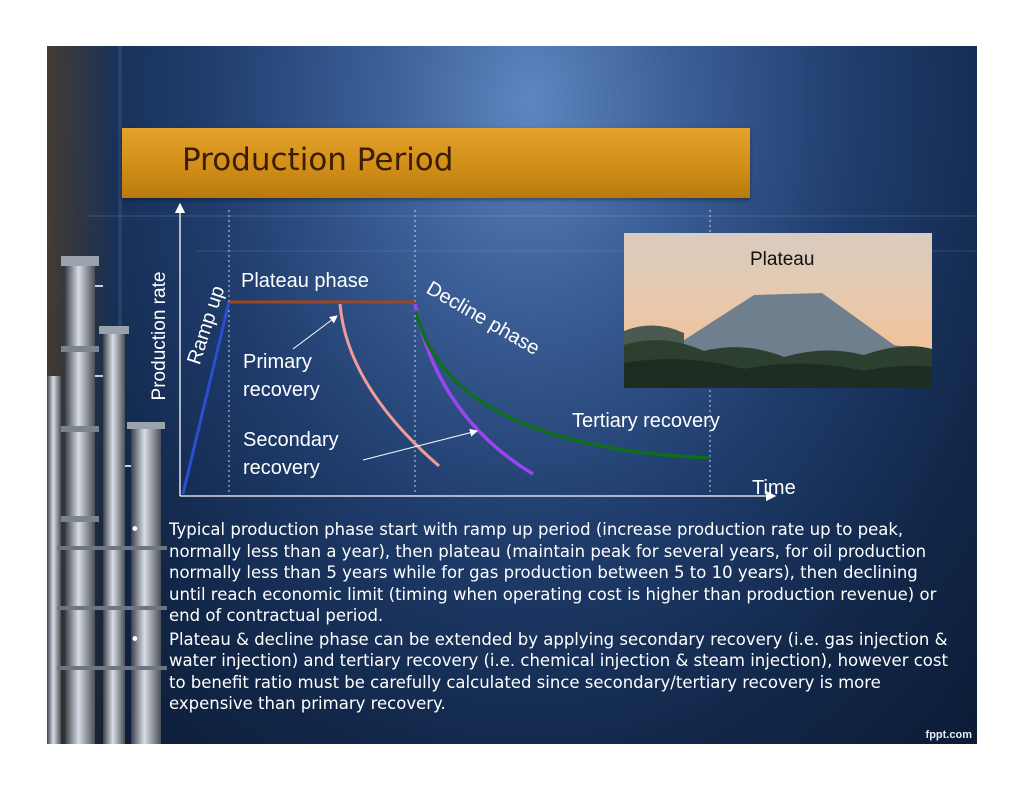 This screenshot has height=792, width=1024. I want to click on primary-recovery-label-line2: recovery, so click(281, 390).